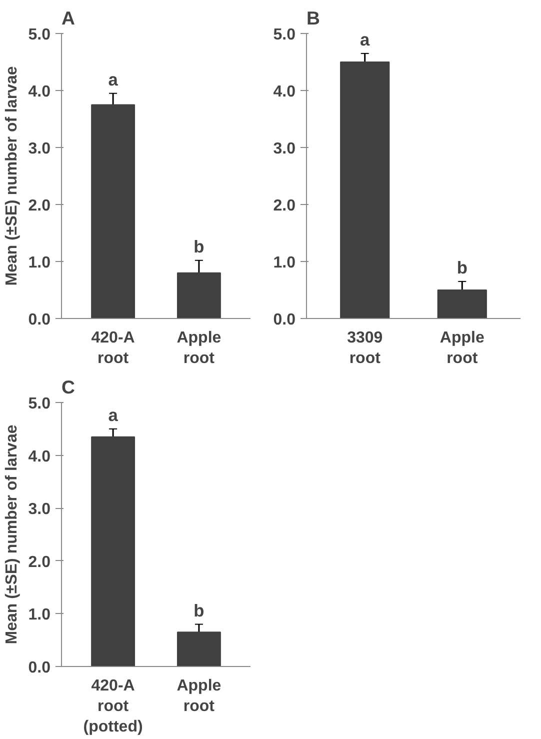 The width and height of the screenshot is (541, 739). What do you see at coordinates (113, 348) in the screenshot?
I see `x-tick-label: 420-A root` at bounding box center [113, 348].